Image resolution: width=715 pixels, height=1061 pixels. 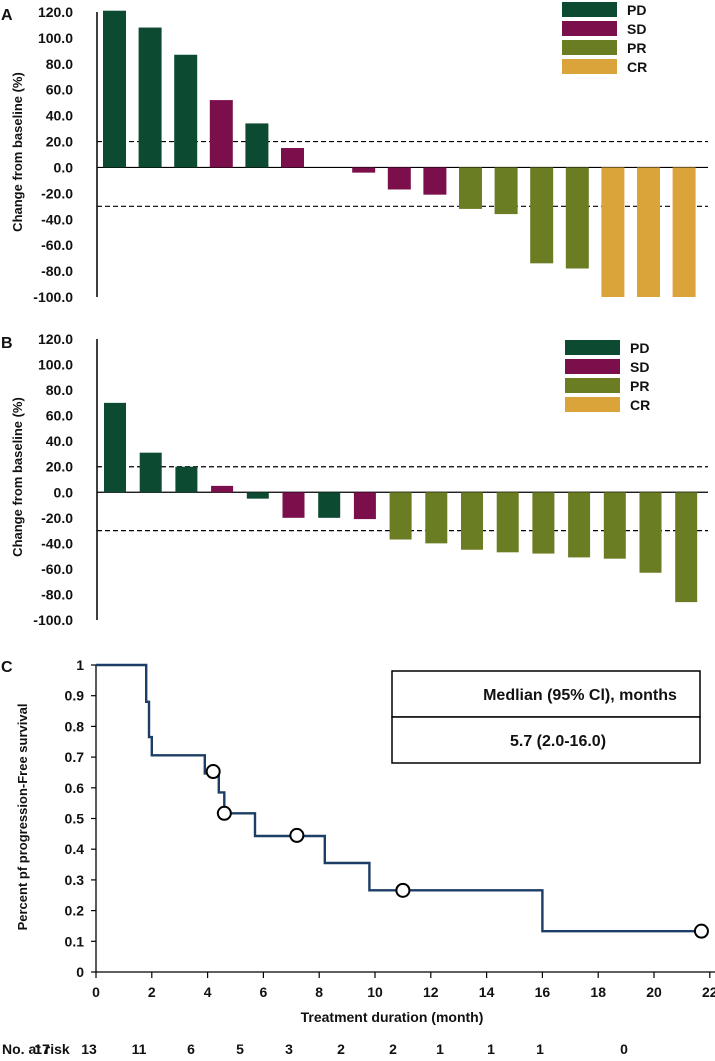 What do you see at coordinates (75, 726) in the screenshot?
I see `y-tick-label: 0.8` at bounding box center [75, 726].